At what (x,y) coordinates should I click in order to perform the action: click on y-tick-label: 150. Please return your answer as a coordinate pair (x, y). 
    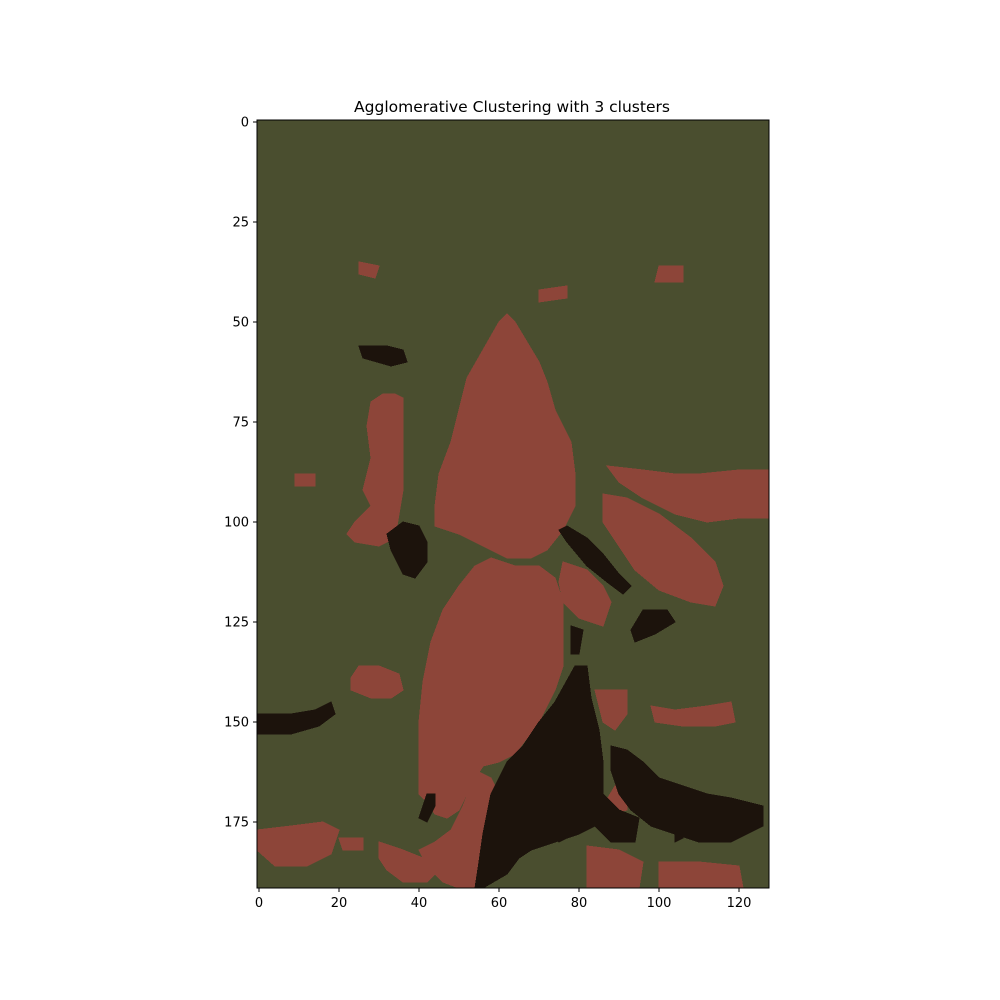
    Looking at the image, I should click on (236, 723).